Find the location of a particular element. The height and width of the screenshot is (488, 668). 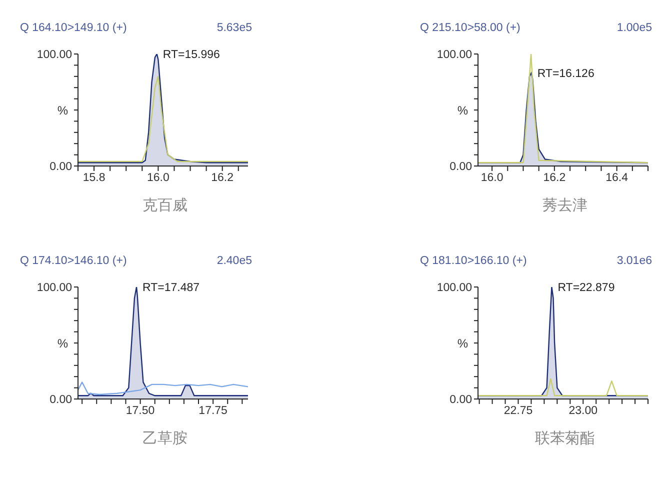

chart-title: Q 164.10>149.10 (+) is located at coordinates (73, 29).